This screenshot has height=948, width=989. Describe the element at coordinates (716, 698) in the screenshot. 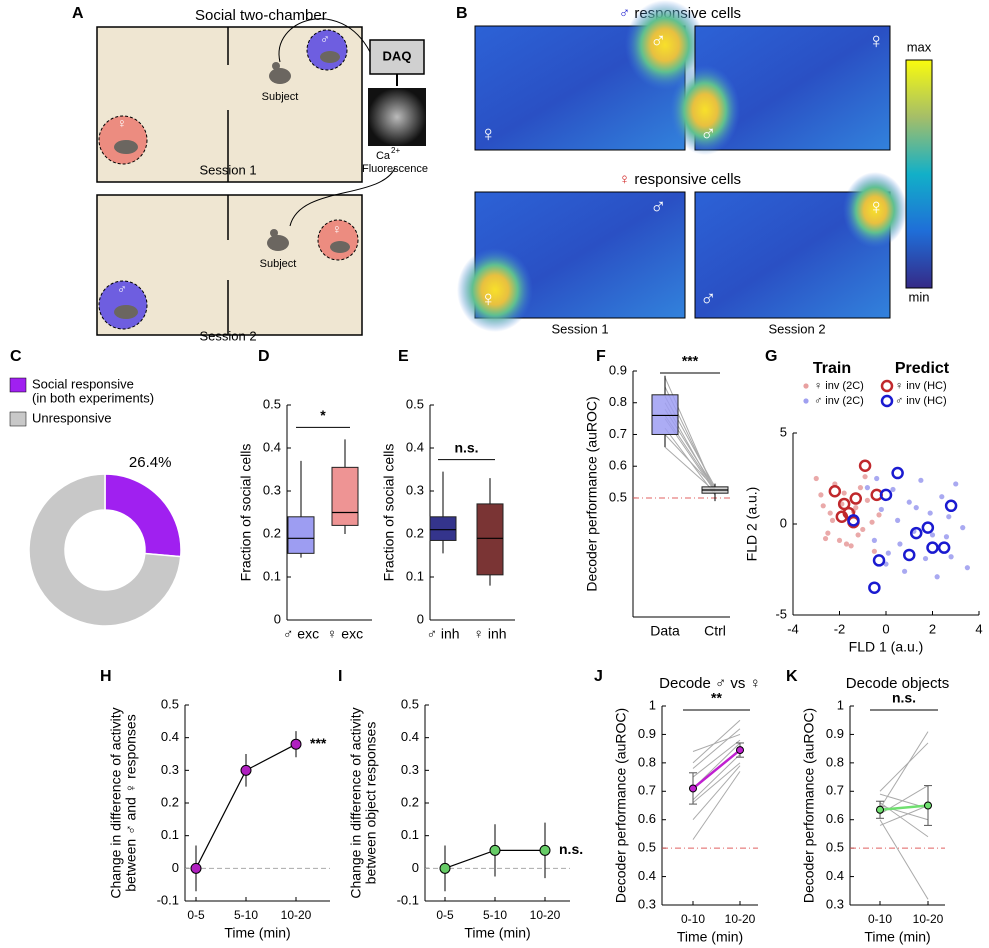

I see `significance-label: **` at that location.